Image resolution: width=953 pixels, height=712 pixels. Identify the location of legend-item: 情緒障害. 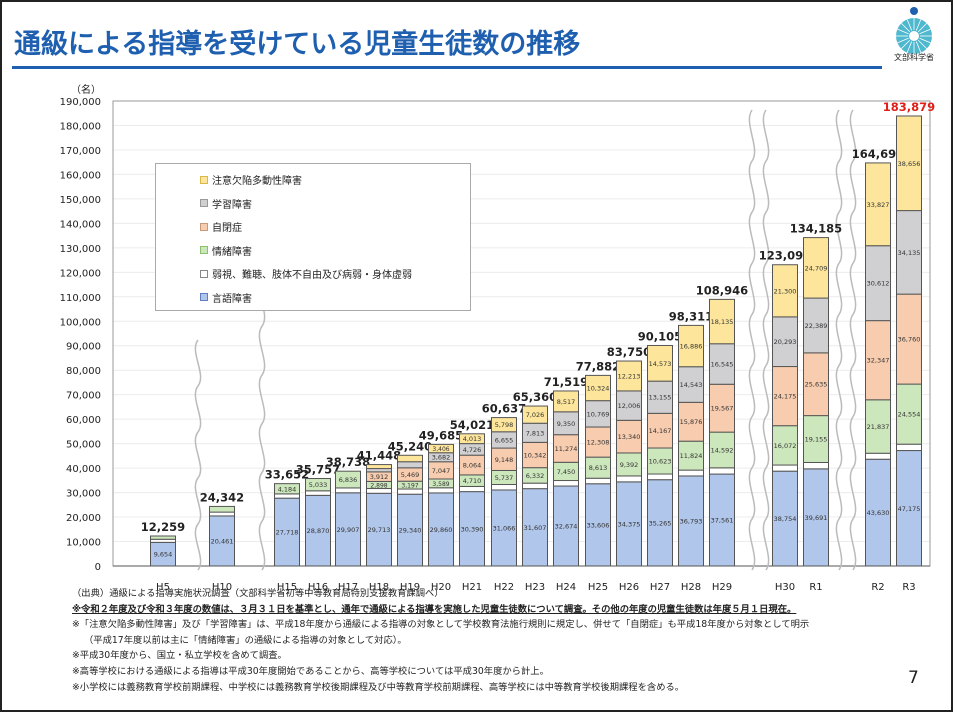
(226, 250).